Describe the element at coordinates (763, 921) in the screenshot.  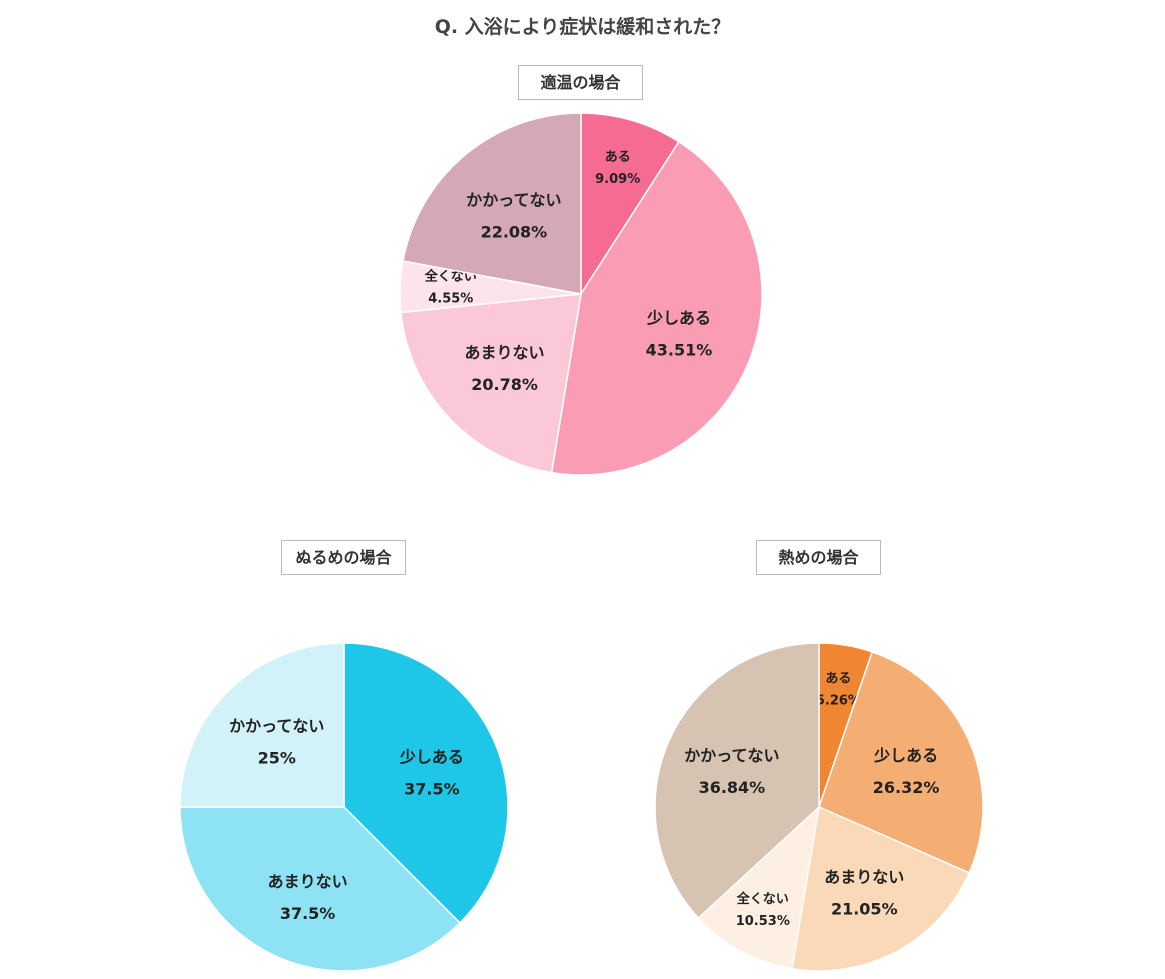
I see `slice-value-label: 10.53%` at that location.